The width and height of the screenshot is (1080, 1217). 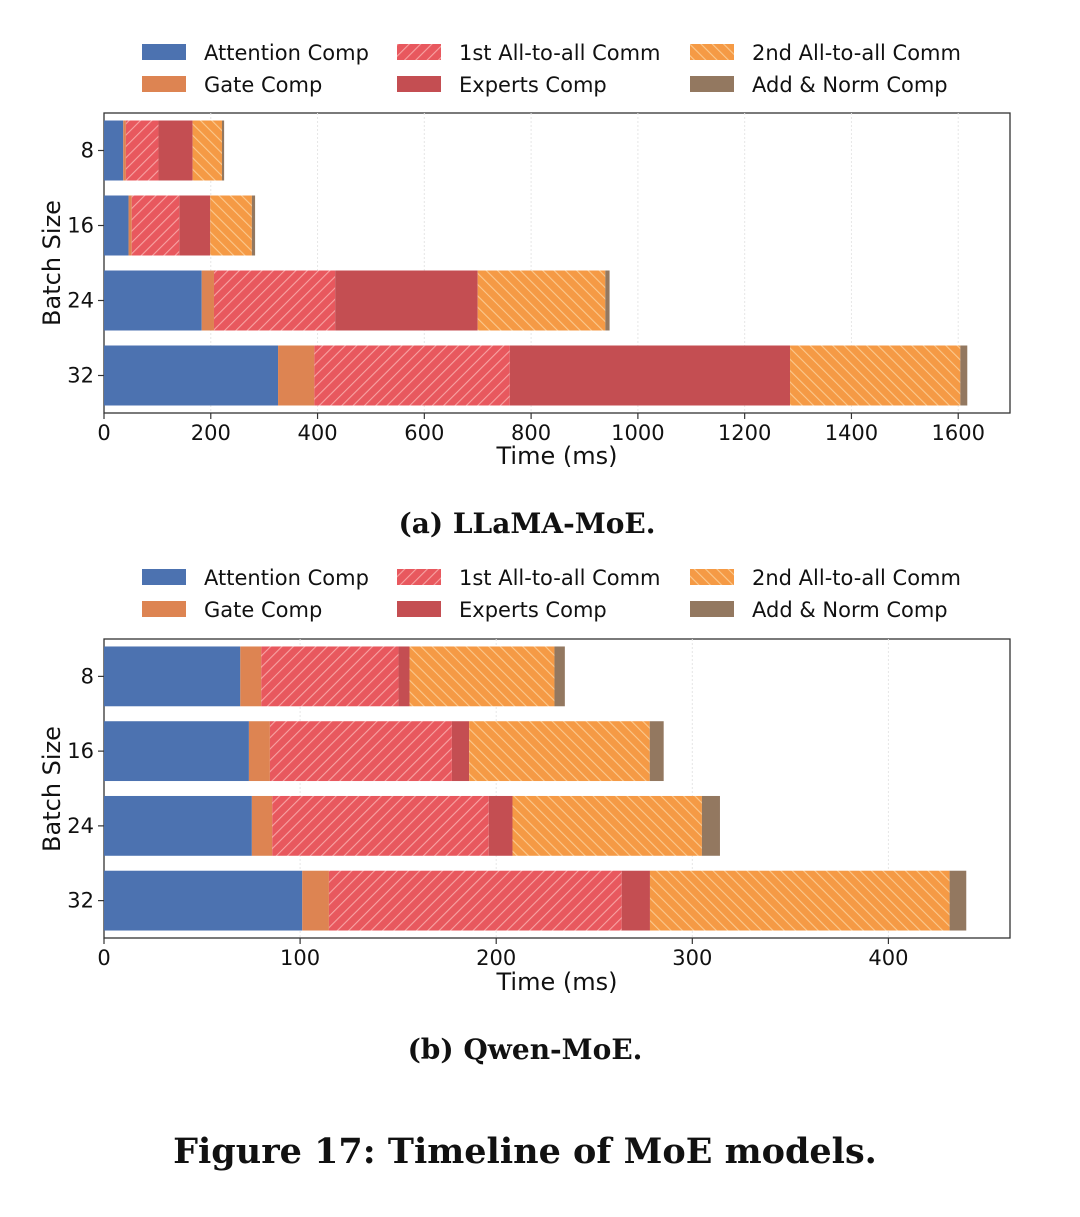 What do you see at coordinates (650, 375) in the screenshot?
I see `bar-segment-experts-comp: Experts Comp: 525 ms` at bounding box center [650, 375].